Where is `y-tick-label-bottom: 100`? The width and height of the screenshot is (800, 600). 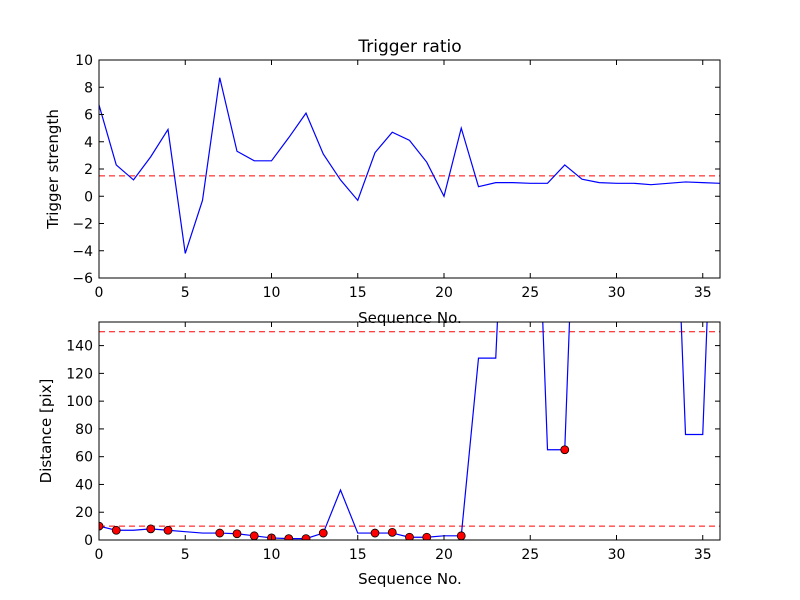
y-tick-label-bottom: 100 is located at coordinates (79, 402).